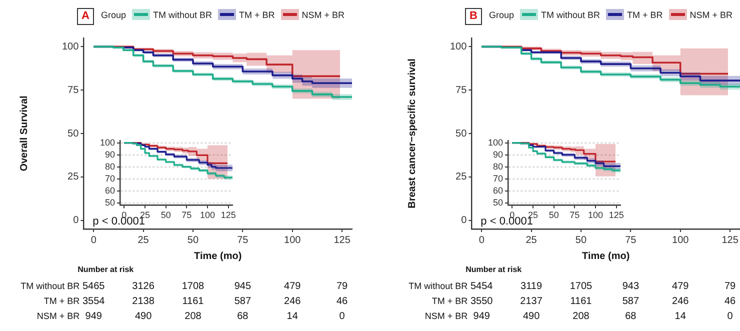 The width and height of the screenshot is (740, 331). I want to click on y-axis-title: Breast cancer−specific survival, so click(412, 133).